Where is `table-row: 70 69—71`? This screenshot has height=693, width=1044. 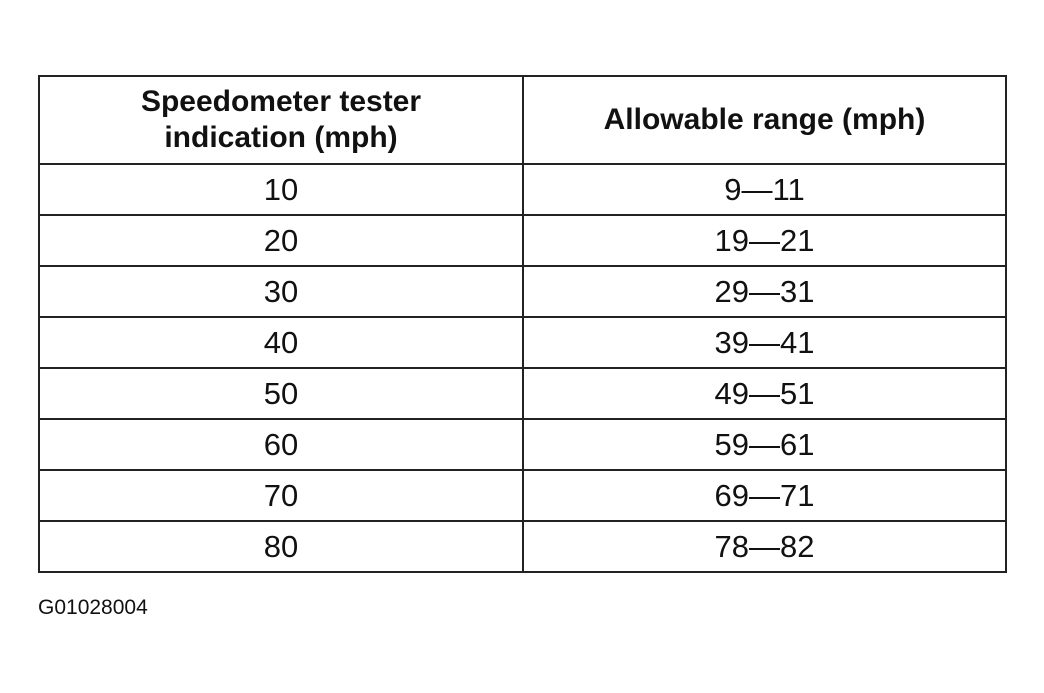 table-row: 70 69—71 is located at coordinates (522, 495).